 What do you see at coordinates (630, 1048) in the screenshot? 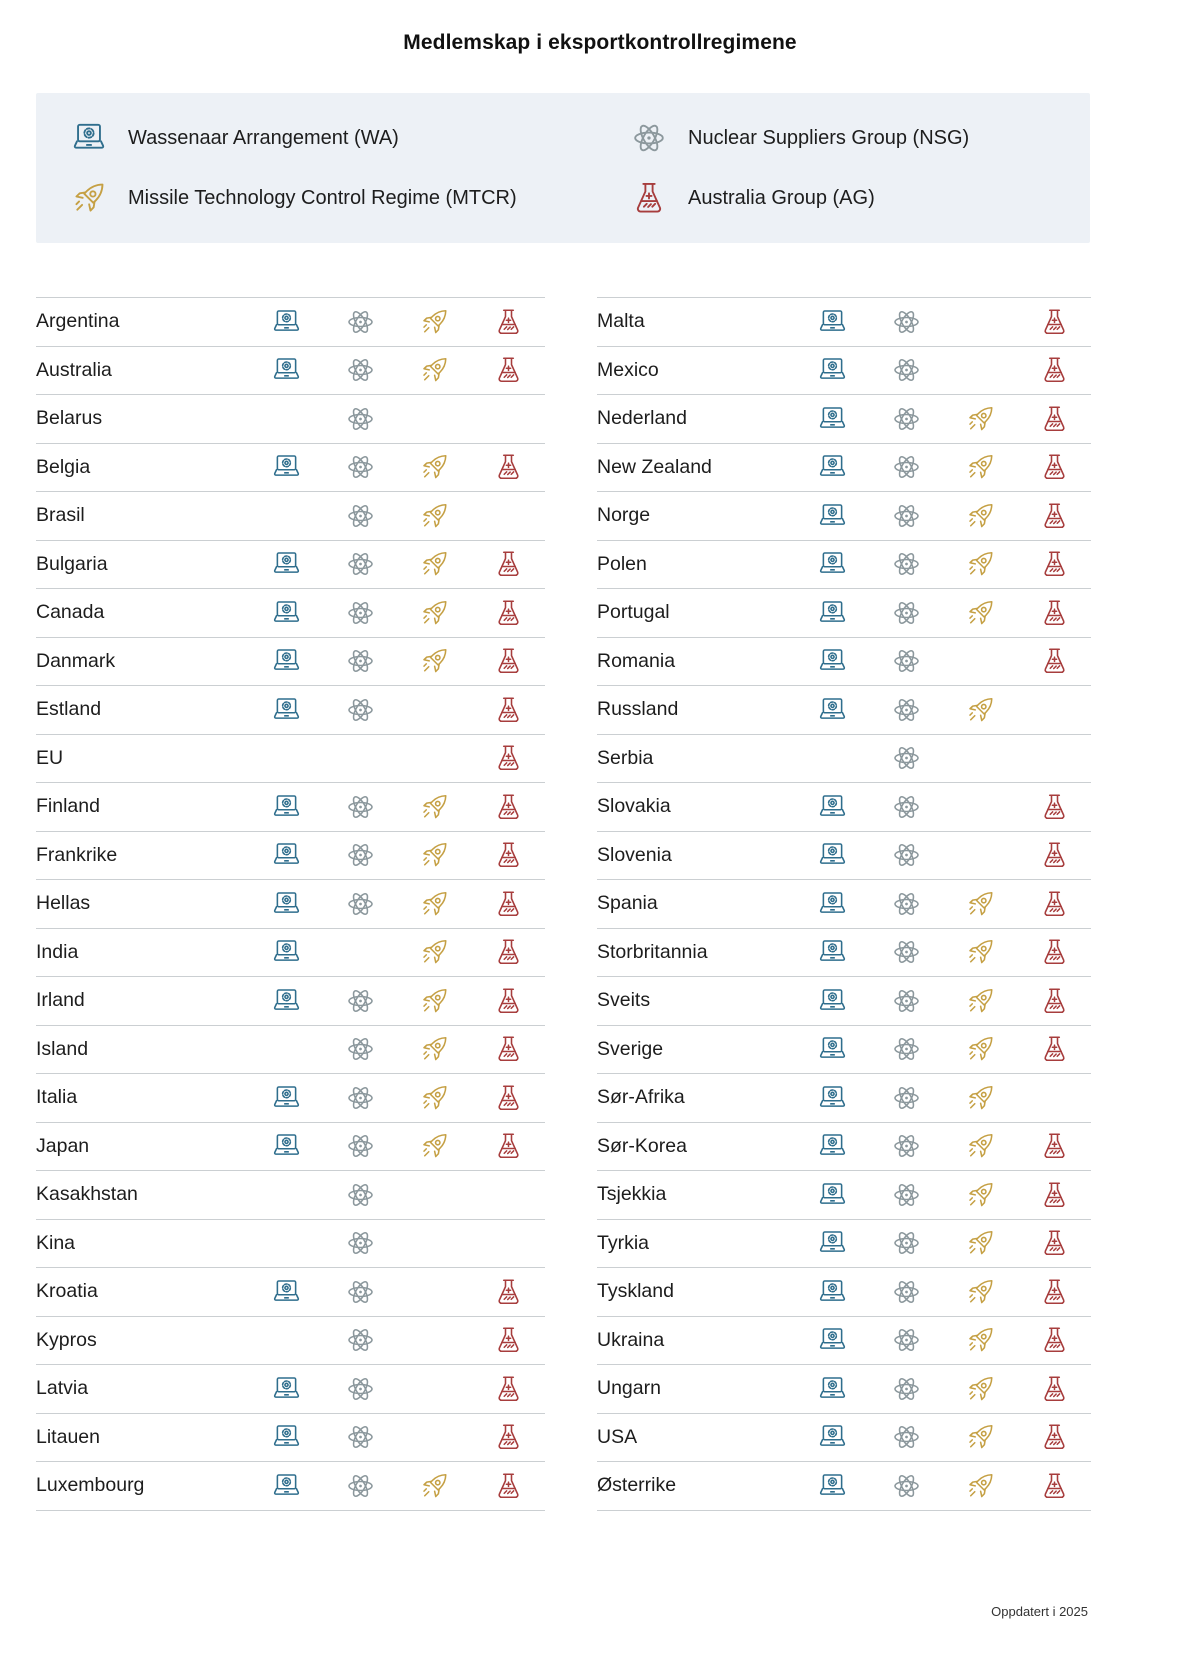
I see `country-name: Sverige` at bounding box center [630, 1048].